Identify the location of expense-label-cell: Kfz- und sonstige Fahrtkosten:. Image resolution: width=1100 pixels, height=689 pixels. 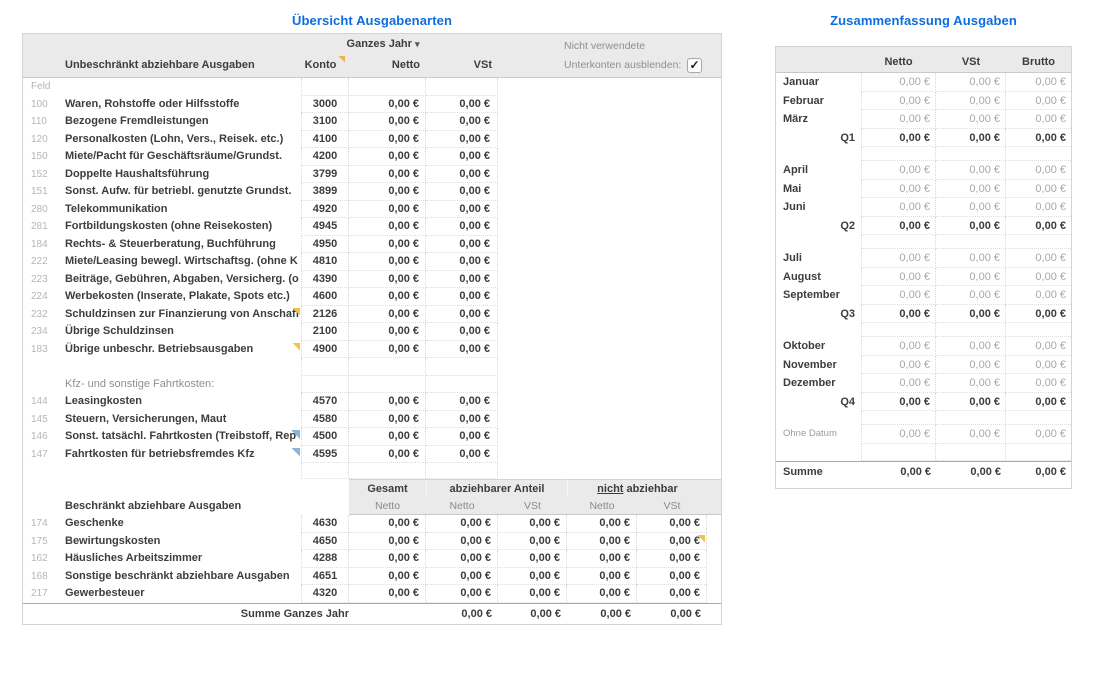
(140, 383).